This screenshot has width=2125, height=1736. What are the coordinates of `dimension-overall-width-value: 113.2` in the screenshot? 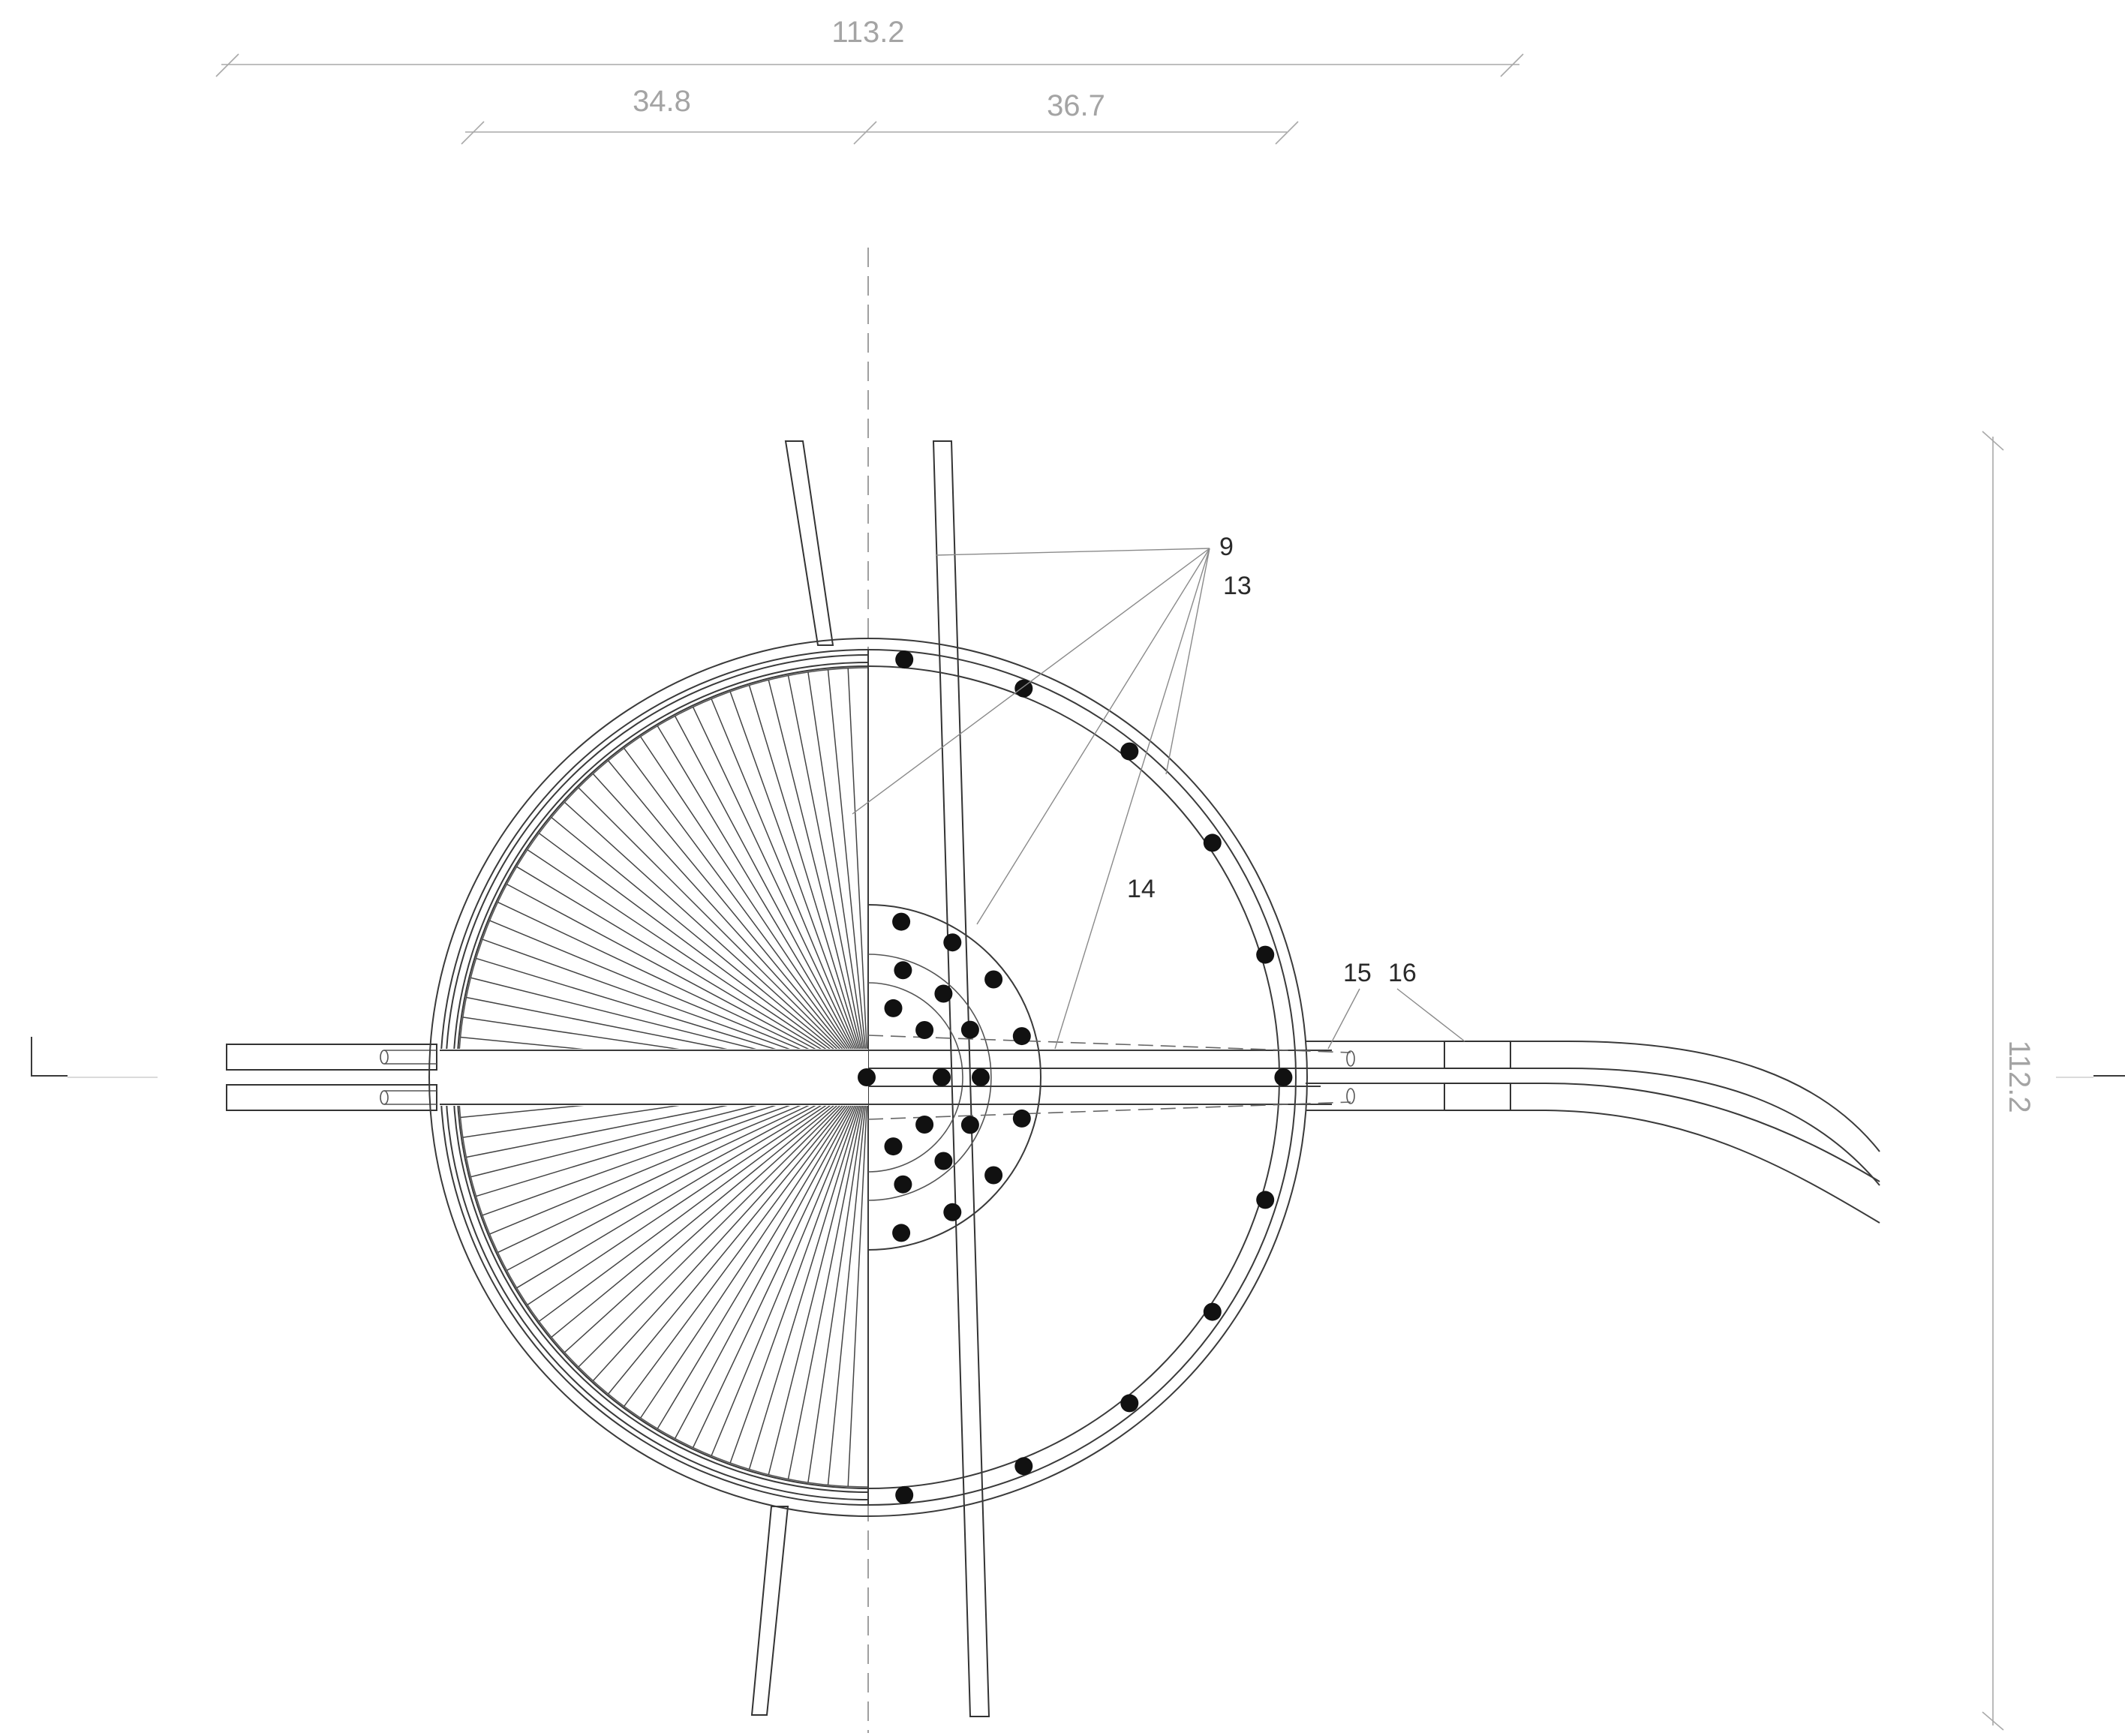 It's located at (868, 32).